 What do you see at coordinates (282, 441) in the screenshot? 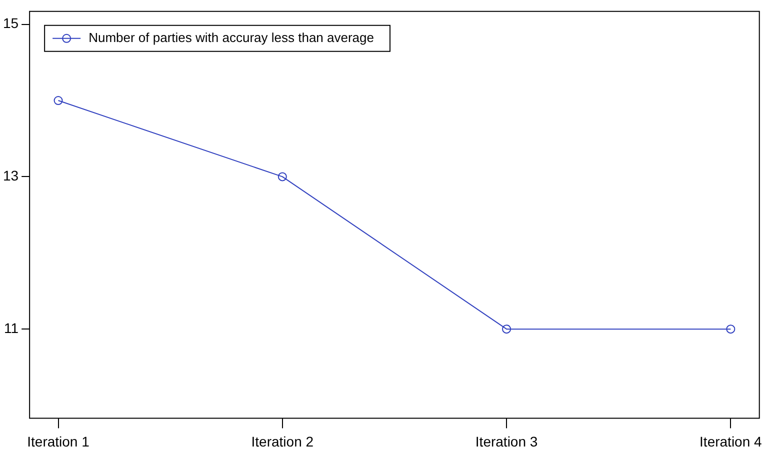
I see `x-tick-label: Iteration 2` at bounding box center [282, 441].